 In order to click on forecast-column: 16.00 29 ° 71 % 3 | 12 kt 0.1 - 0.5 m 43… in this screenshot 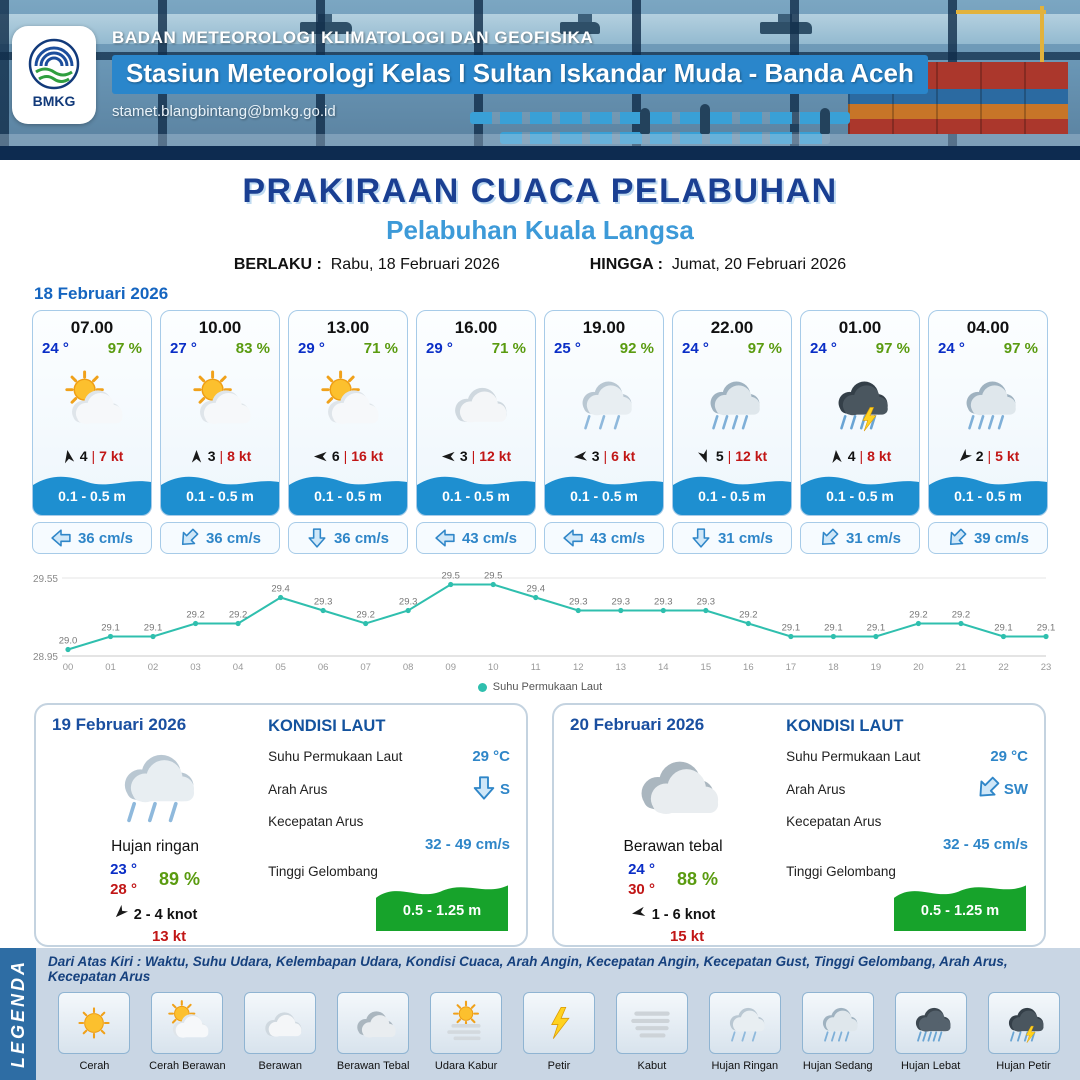, I will do `click(476, 432)`.